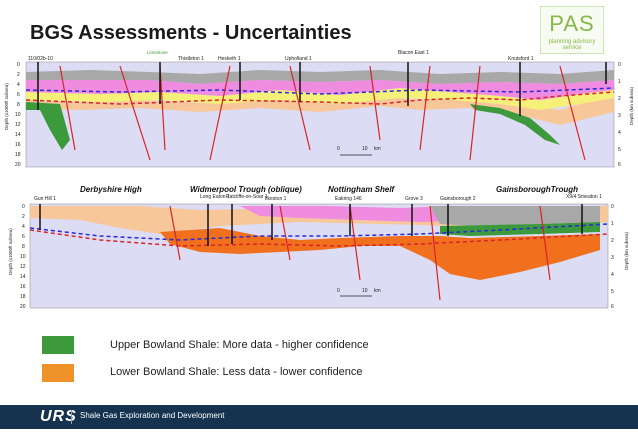 The height and width of the screenshot is (442, 638). Describe the element at coordinates (572, 45) in the screenshot. I see `logo-subtitle: planning advisory service` at that location.